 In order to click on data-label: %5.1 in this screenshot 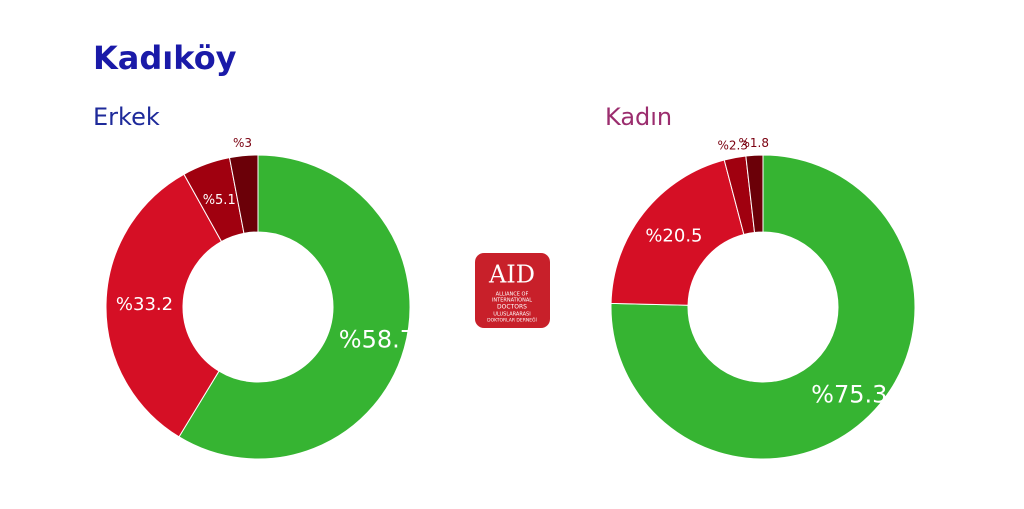, I will do `click(219, 200)`.